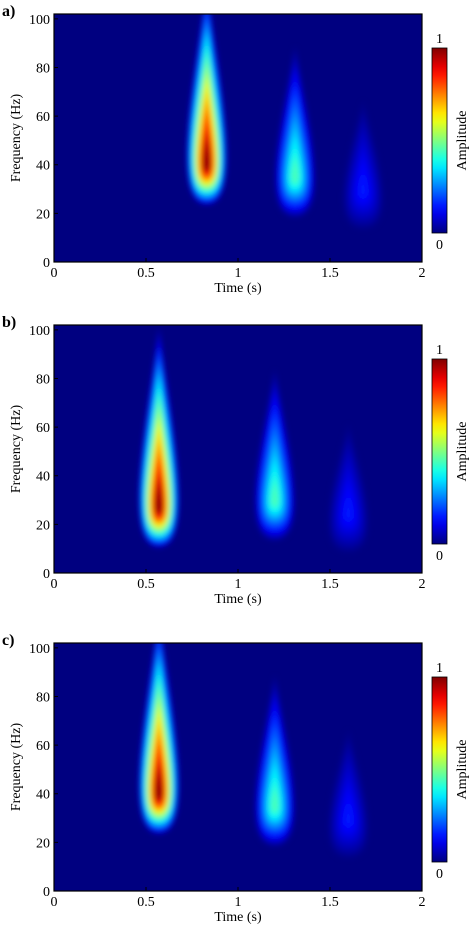  What do you see at coordinates (8, 11) in the screenshot?
I see `panel-label: a)` at bounding box center [8, 11].